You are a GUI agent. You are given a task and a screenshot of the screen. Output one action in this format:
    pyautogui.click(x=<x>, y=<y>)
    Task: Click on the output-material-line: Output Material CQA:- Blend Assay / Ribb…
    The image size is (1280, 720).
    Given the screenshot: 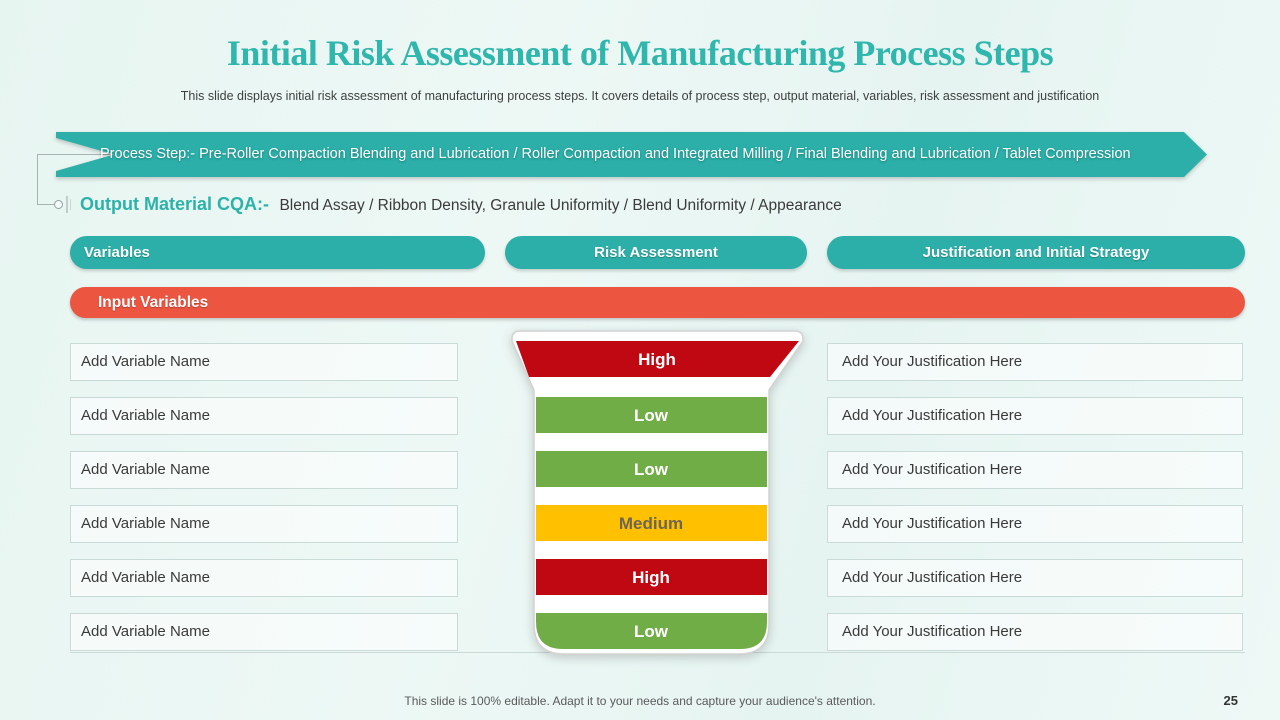 What is the action you would take?
    pyautogui.click(x=461, y=204)
    